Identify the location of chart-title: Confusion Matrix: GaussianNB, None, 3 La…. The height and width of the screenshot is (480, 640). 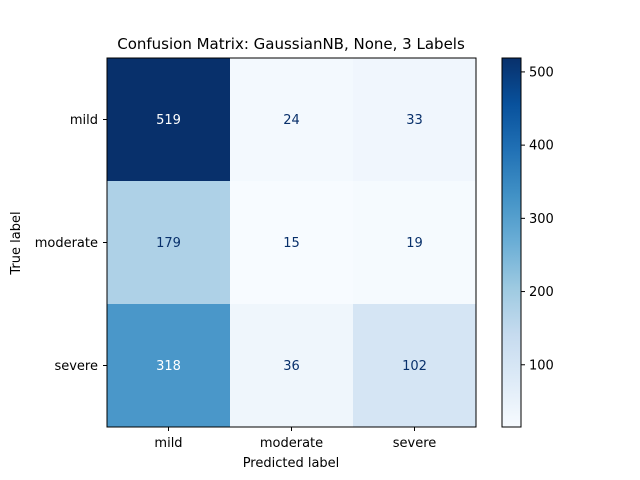
(291, 44).